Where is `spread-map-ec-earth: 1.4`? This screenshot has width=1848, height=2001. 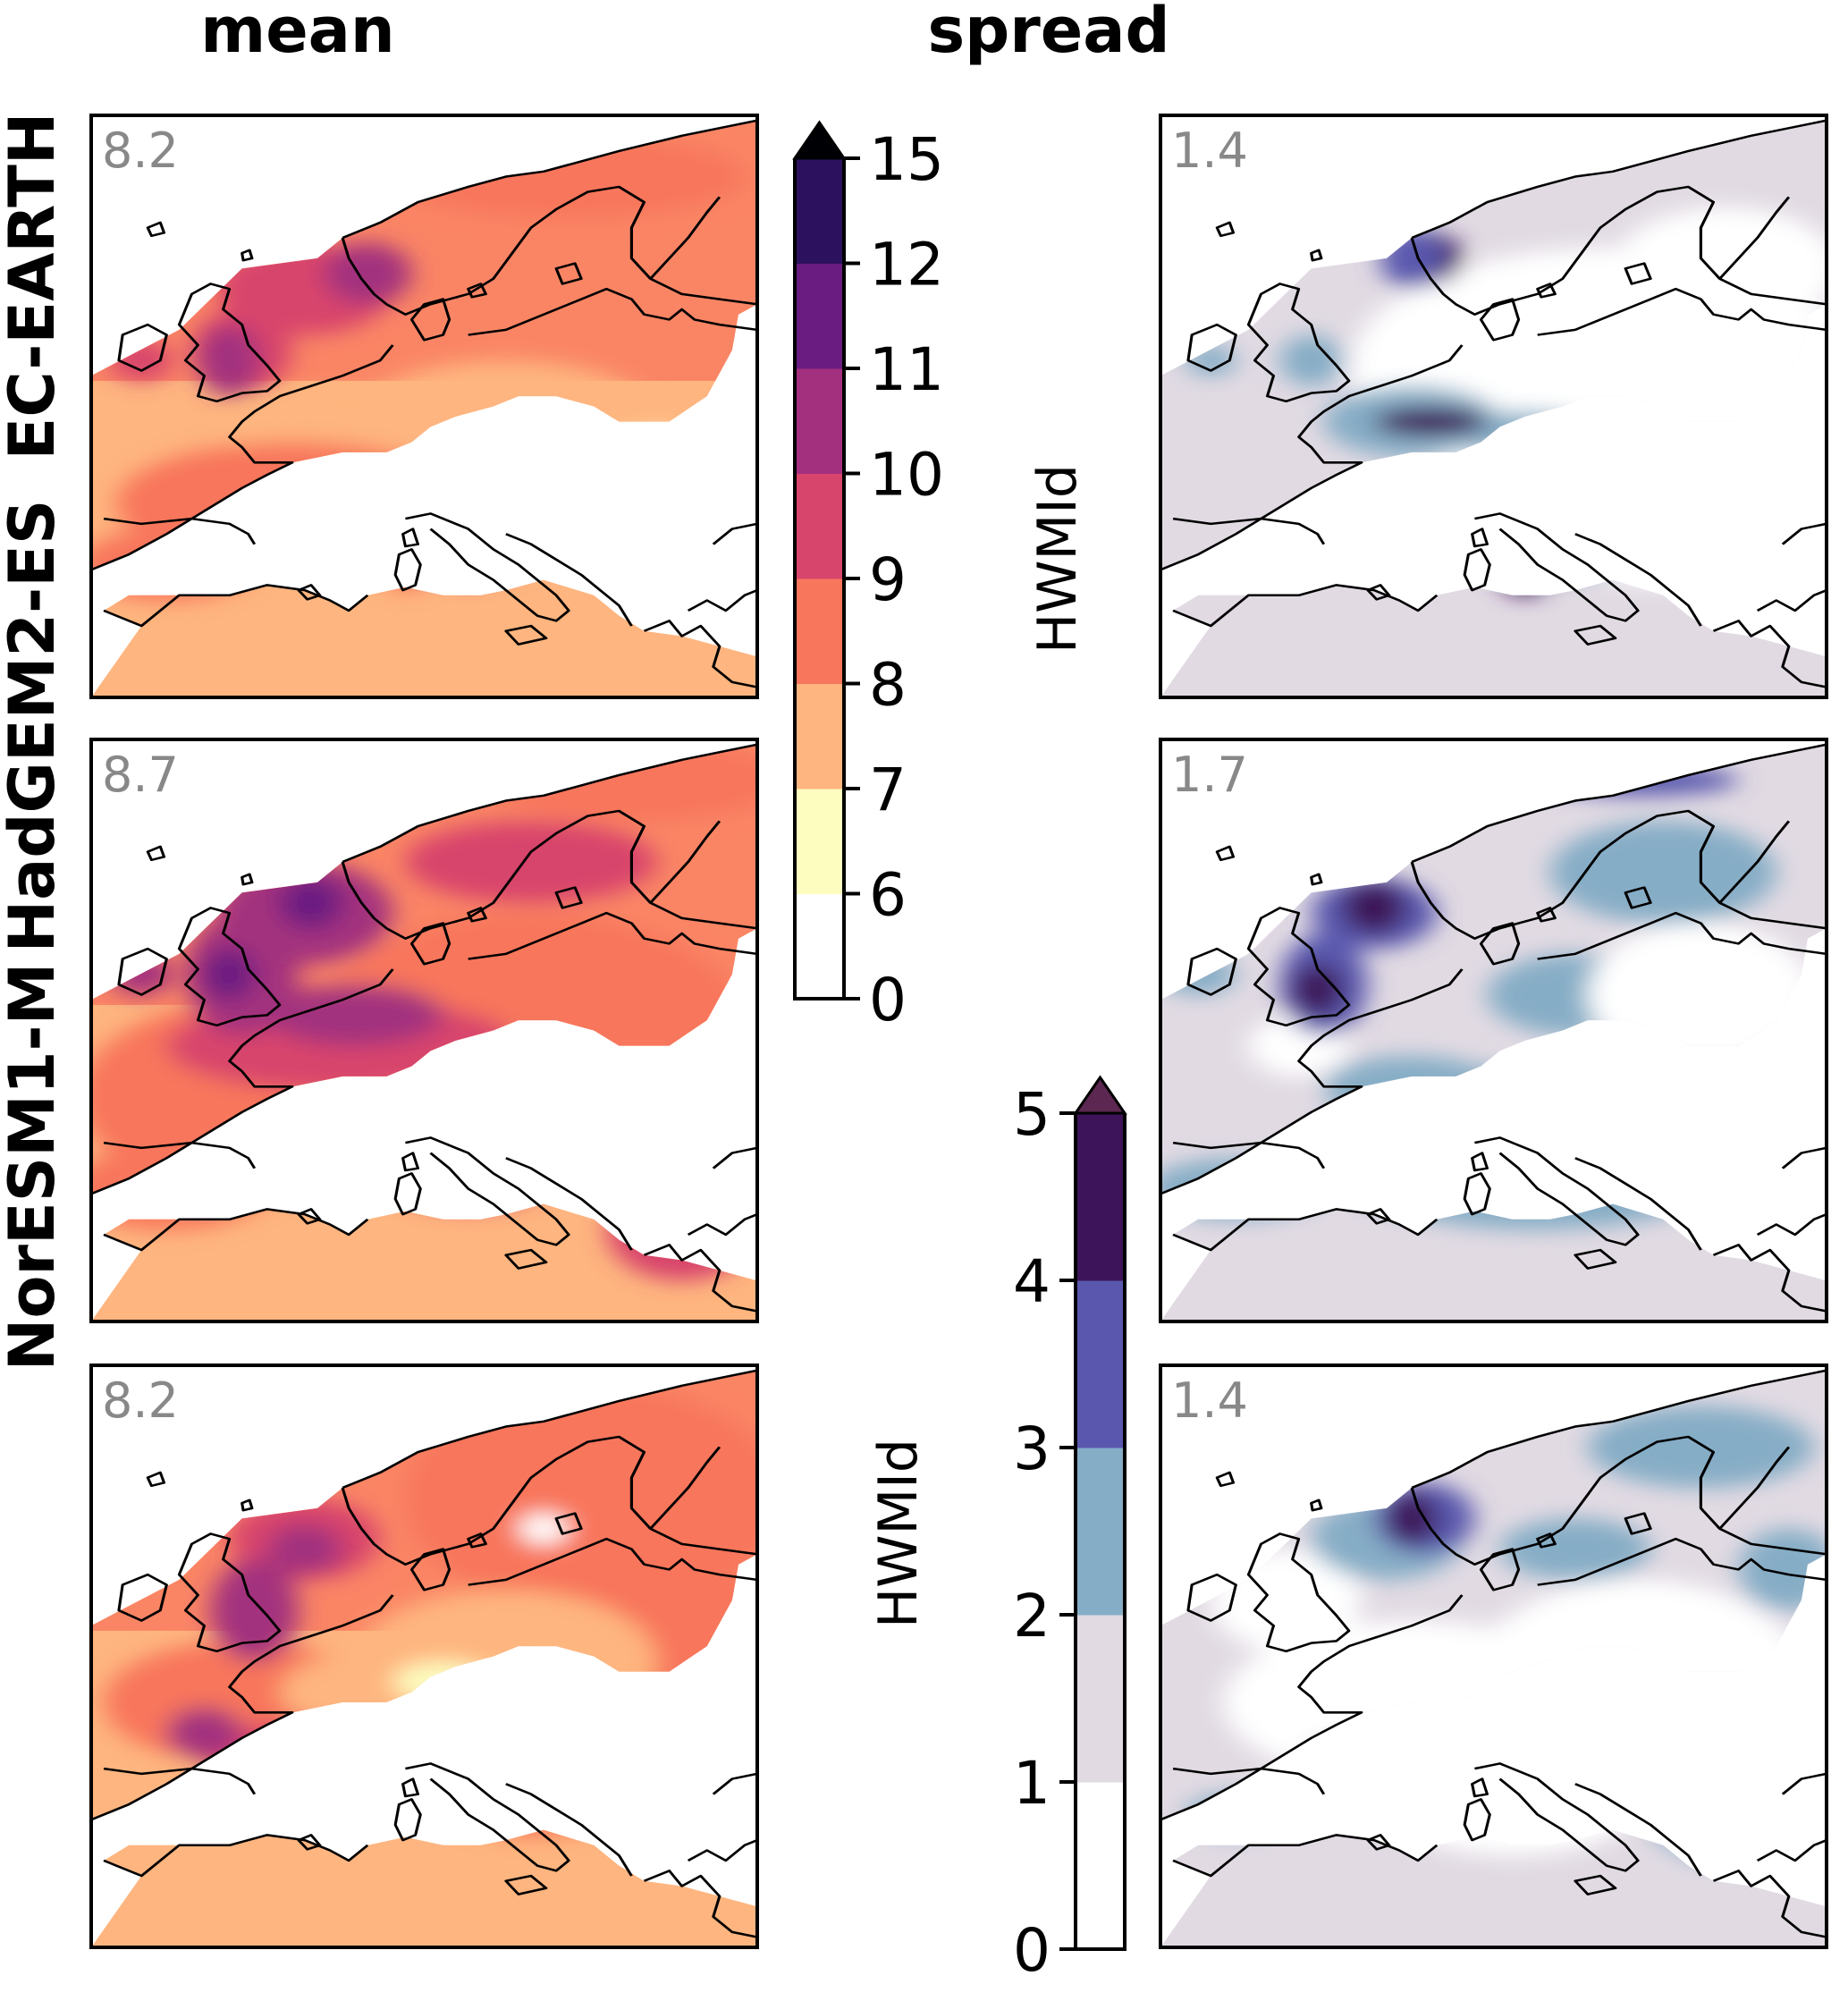 spread-map-ec-earth: 1.4 is located at coordinates (1493, 407).